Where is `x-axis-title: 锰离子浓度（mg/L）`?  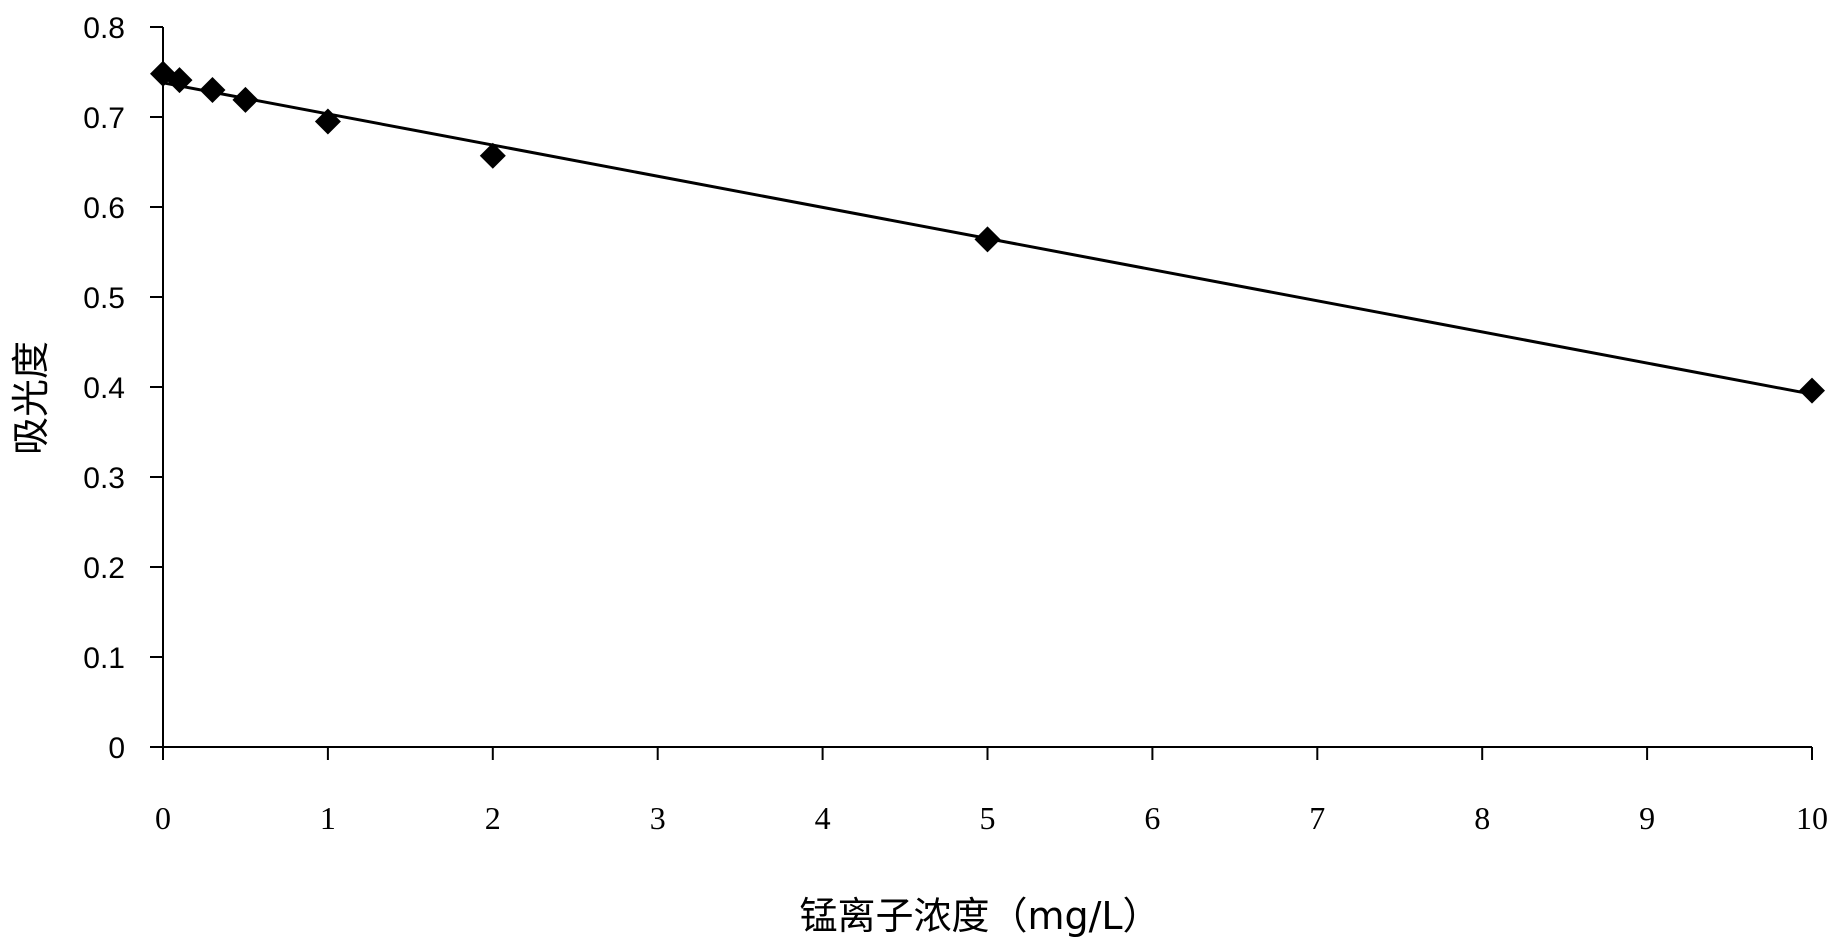
x-axis-title: 锰离子浓度（mg/L） is located at coordinates (979, 916).